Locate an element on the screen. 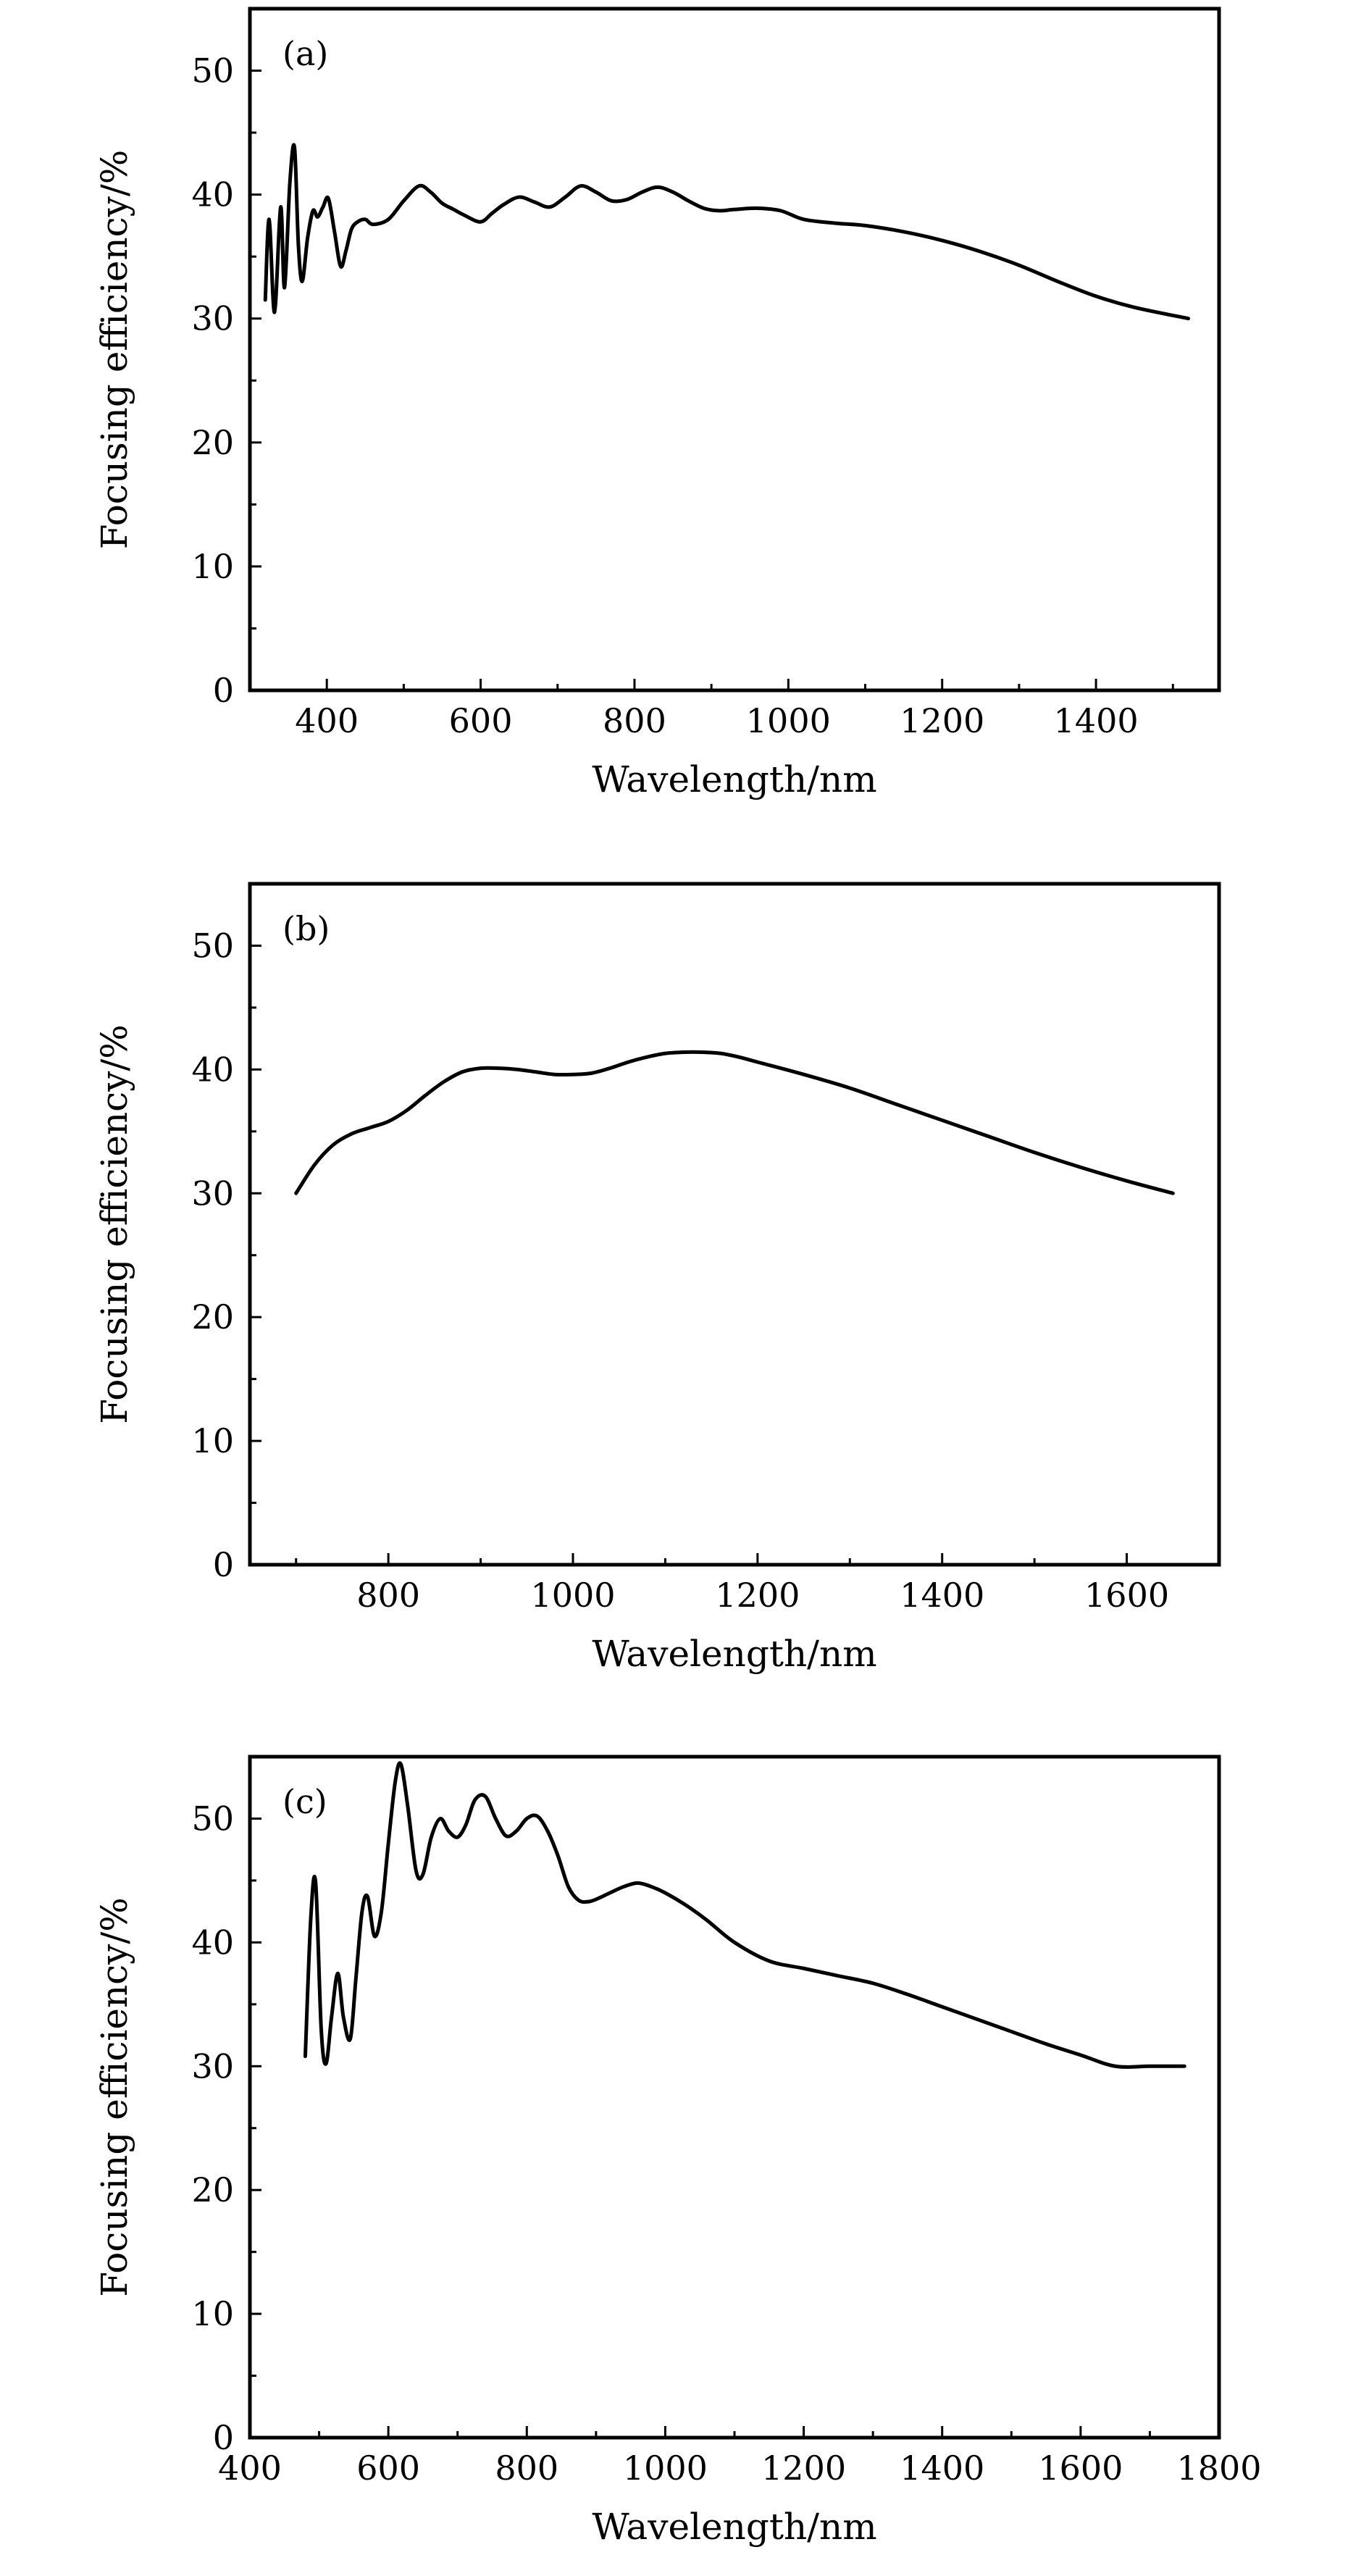 The image size is (1369, 2576). panel-label: (b) is located at coordinates (306, 928).